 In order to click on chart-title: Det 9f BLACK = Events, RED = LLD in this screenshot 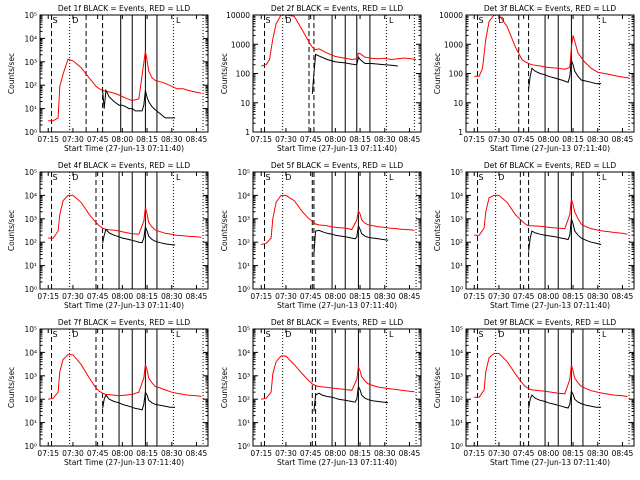, I will do `click(550, 322)`.